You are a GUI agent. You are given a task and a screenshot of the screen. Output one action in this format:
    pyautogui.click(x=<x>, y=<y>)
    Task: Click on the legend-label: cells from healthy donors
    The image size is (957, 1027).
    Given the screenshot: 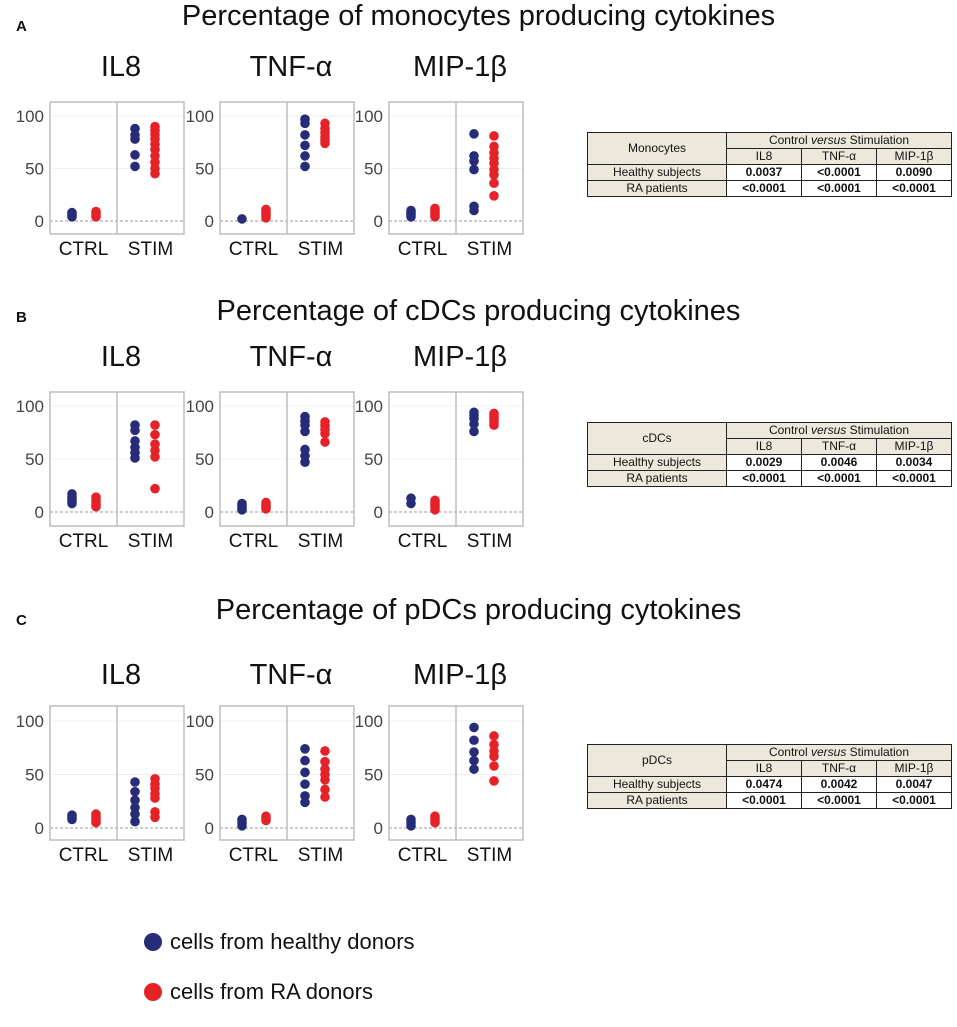 What is the action you would take?
    pyautogui.click(x=292, y=941)
    